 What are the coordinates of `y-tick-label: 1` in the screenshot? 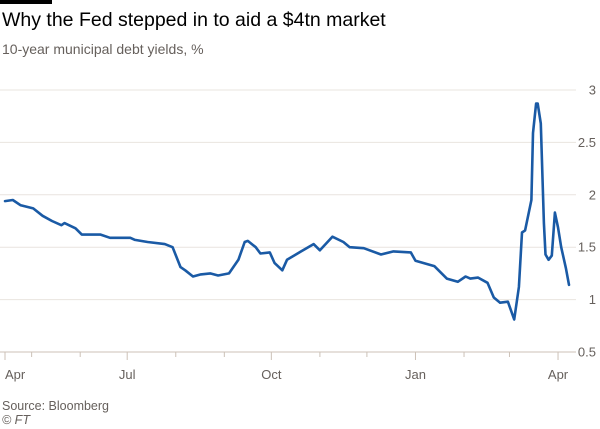 It's located at (592, 299).